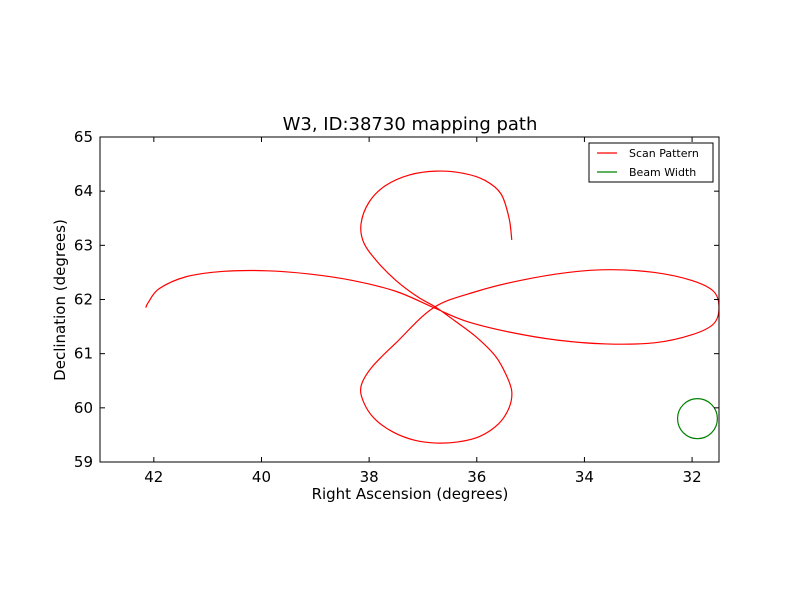  I want to click on y-tick-label: 62, so click(83, 300).